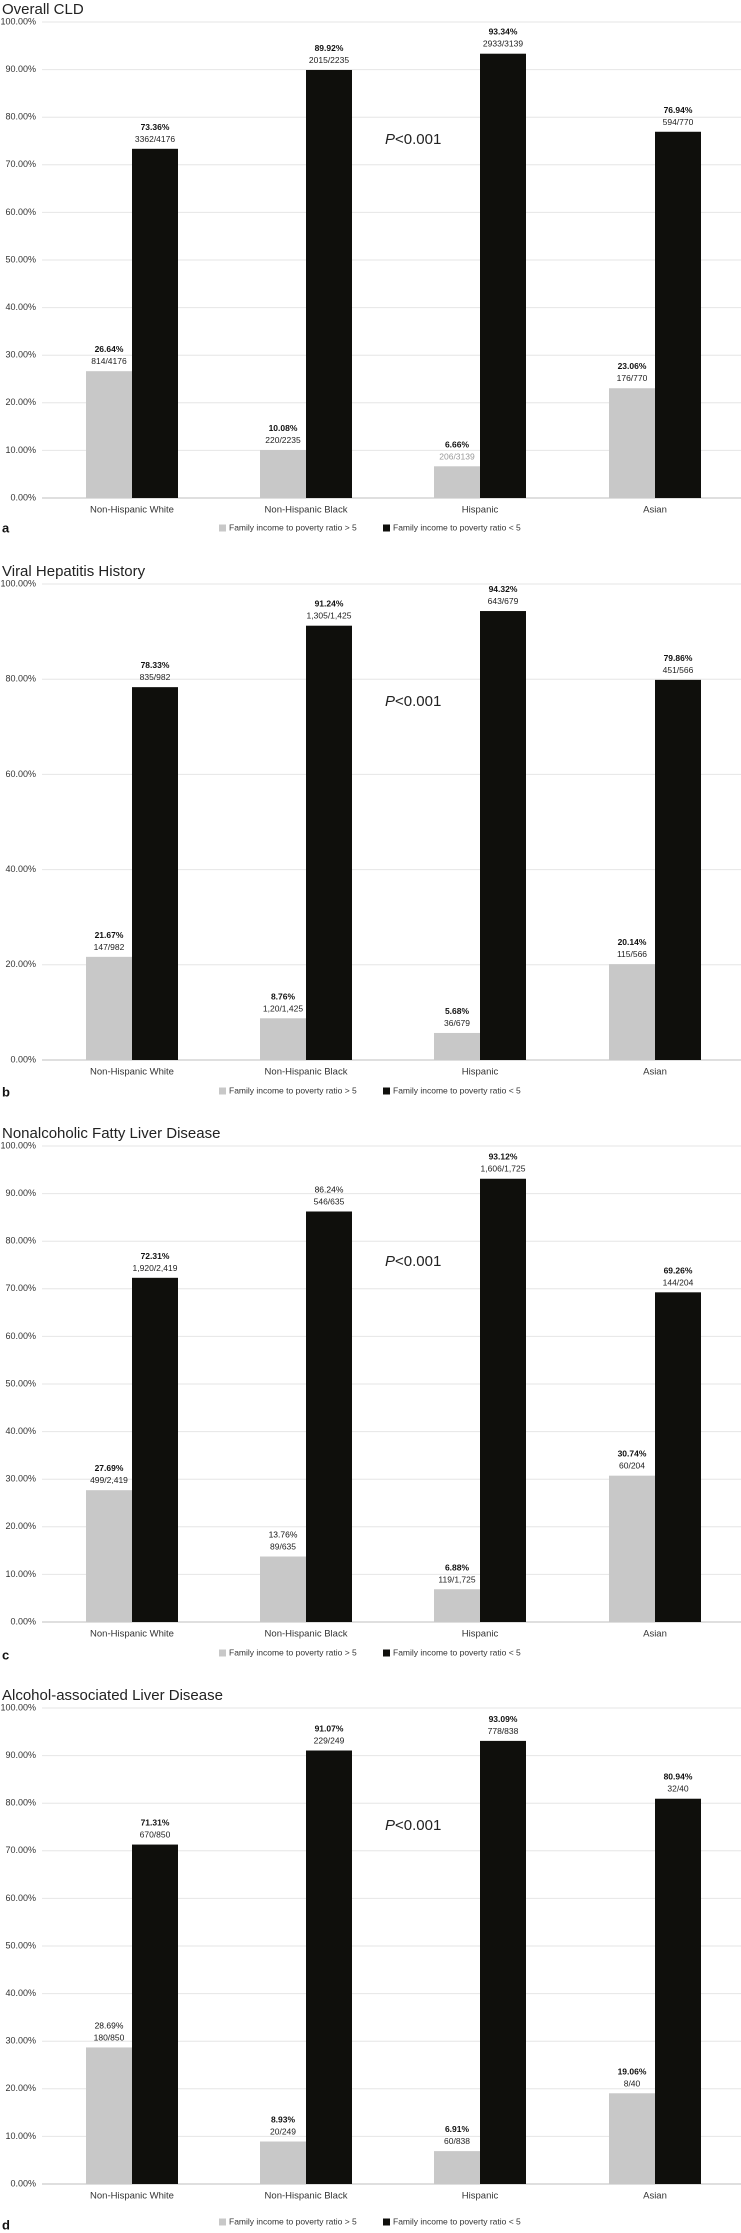 This screenshot has width=741, height=2233. Describe the element at coordinates (20, 117) in the screenshot. I see `y-tick-label: 80.00%` at that location.